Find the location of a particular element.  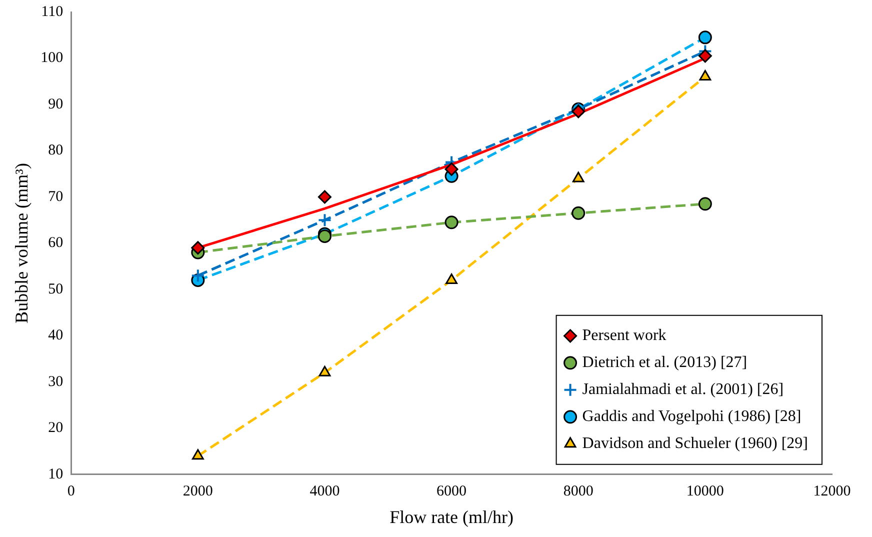

x-tick-label: 6000 is located at coordinates (451, 491).